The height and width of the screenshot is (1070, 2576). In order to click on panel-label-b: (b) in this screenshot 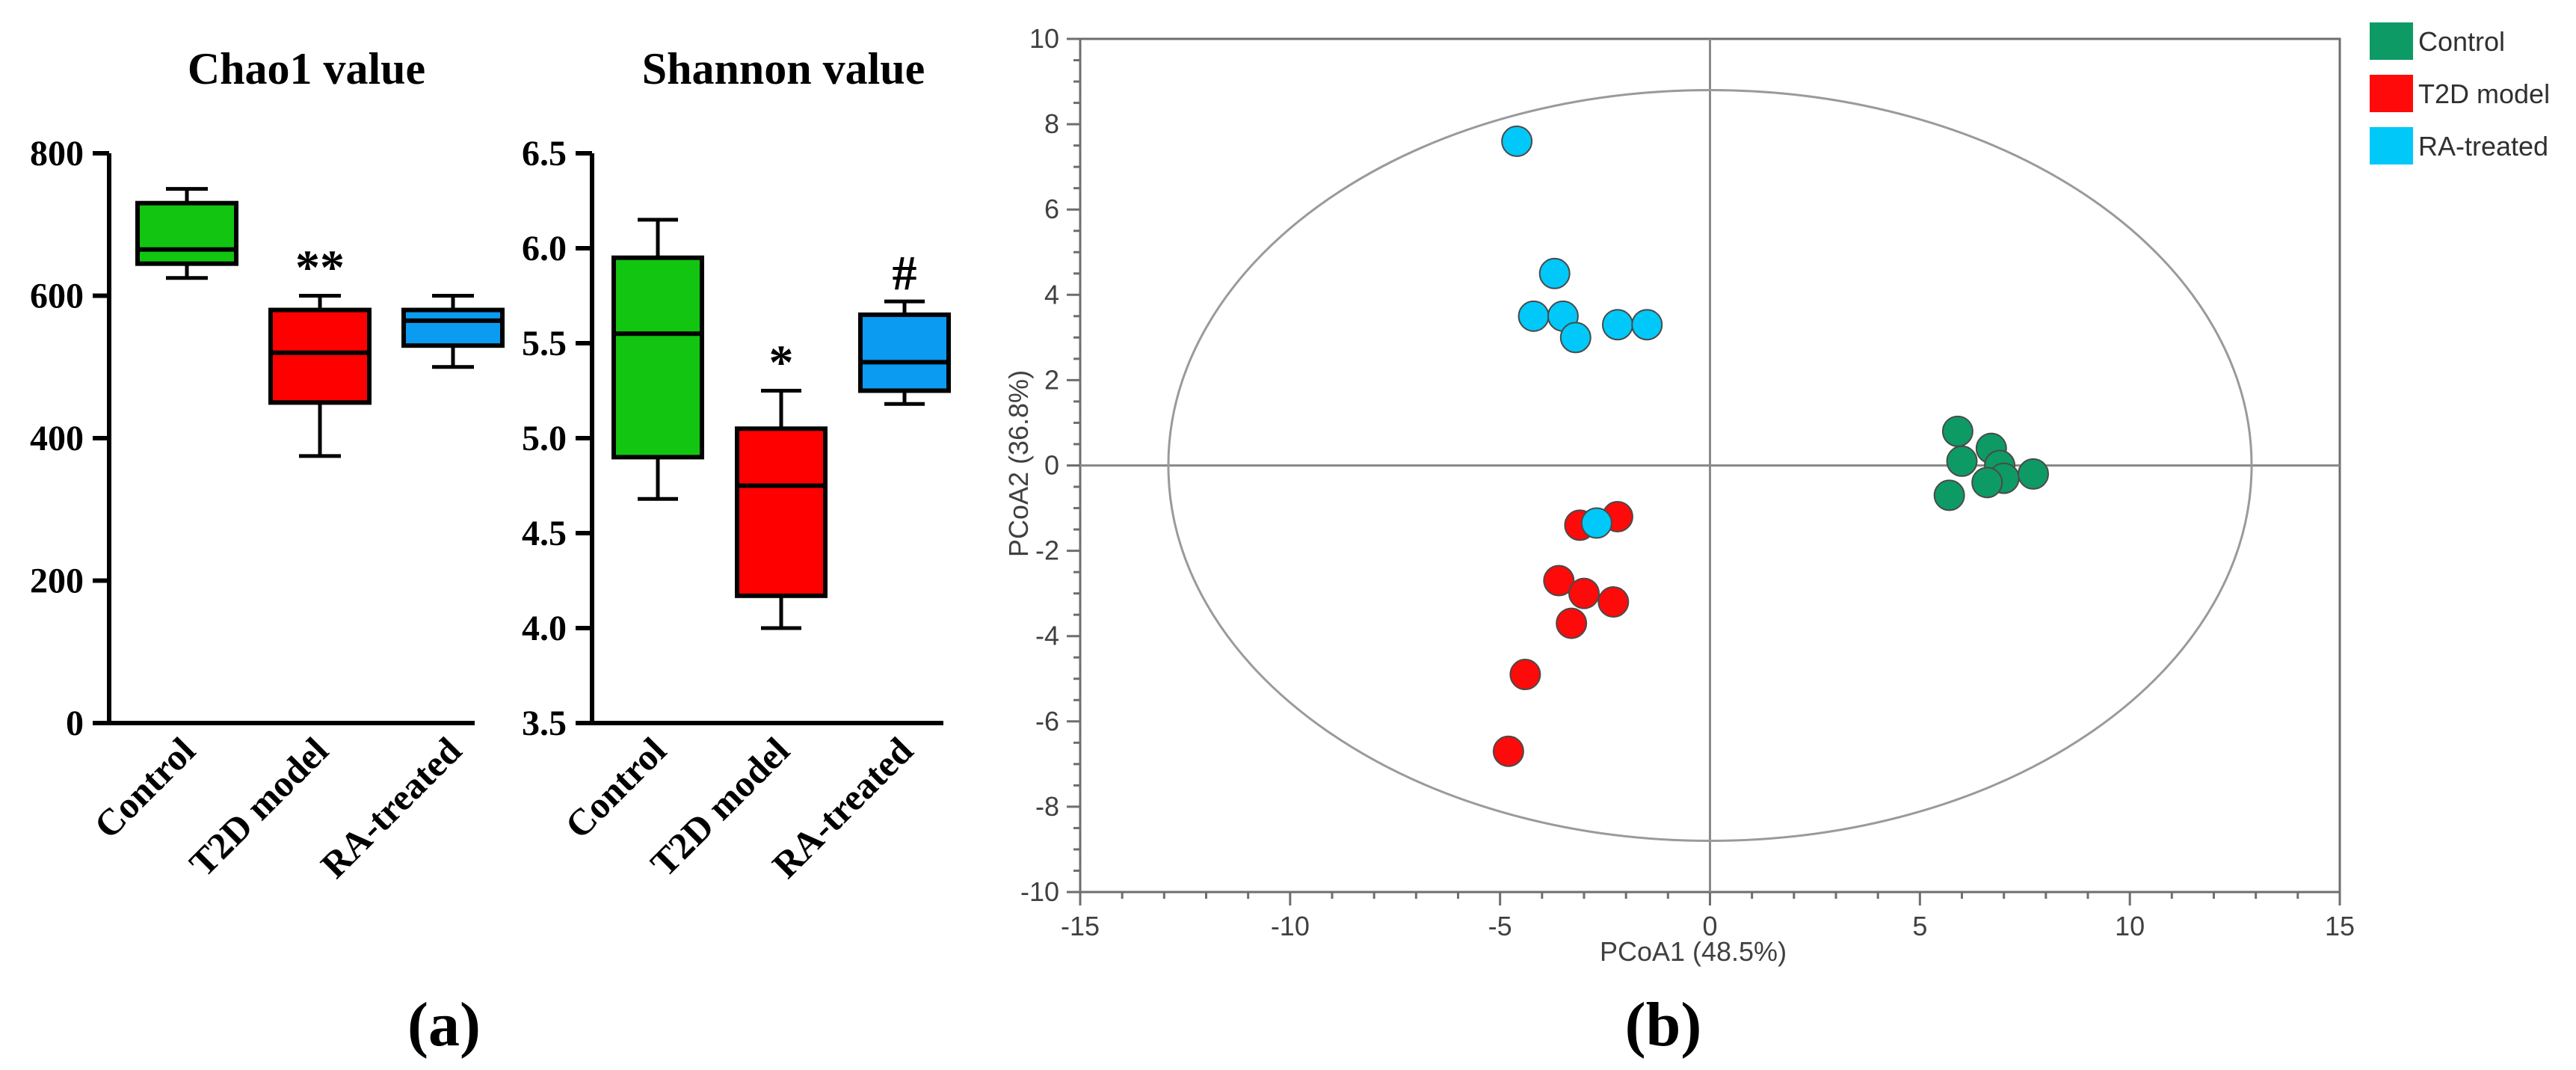, I will do `click(1663, 1025)`.